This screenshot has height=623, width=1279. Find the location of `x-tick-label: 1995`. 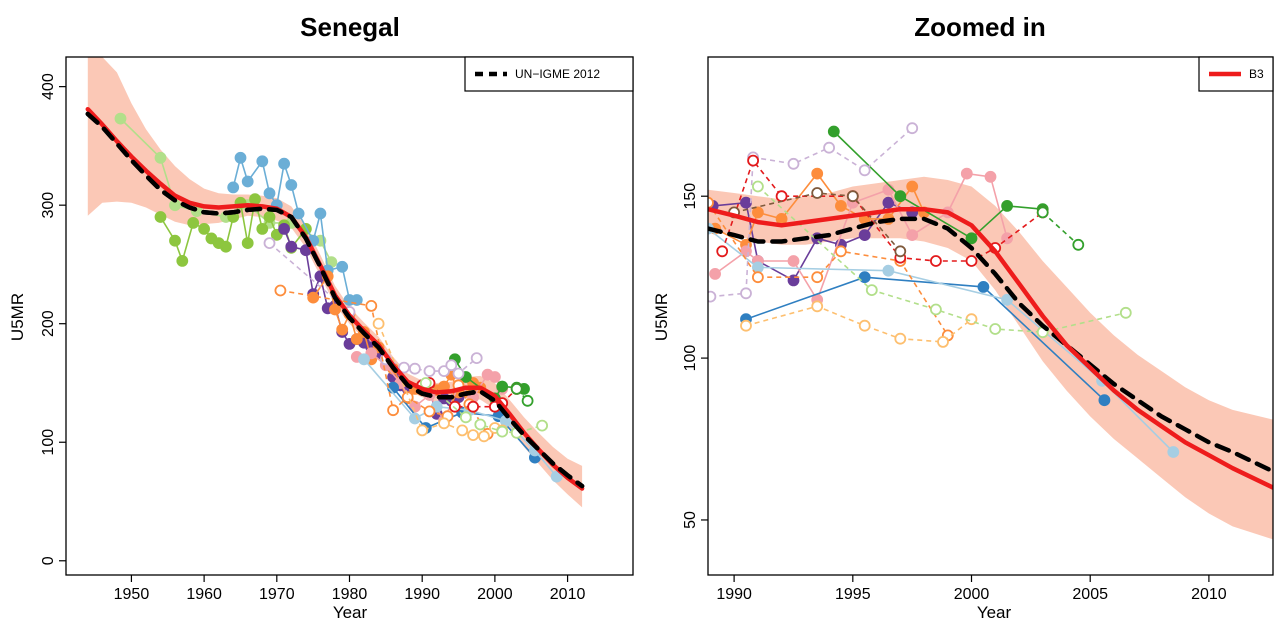

x-tick-label: 1995 is located at coordinates (853, 594).